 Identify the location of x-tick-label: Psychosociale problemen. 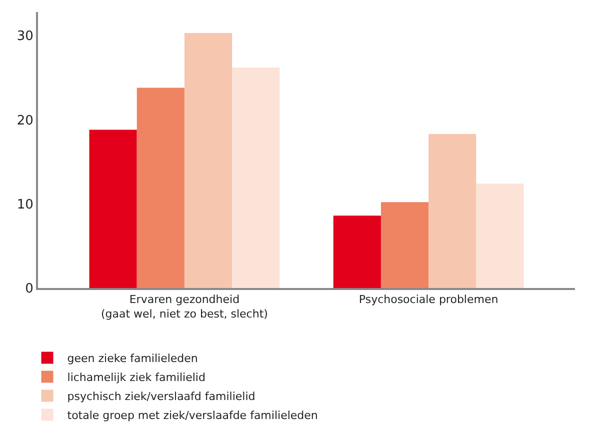
(428, 299).